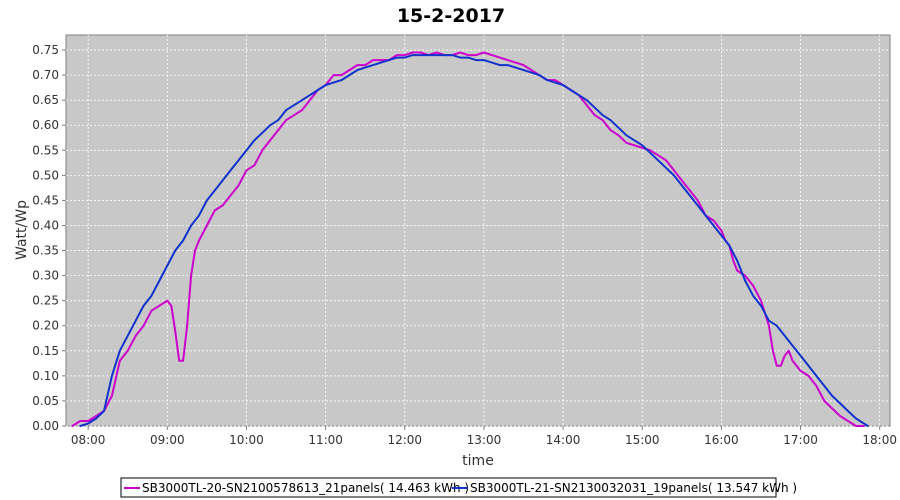 Image resolution: width=900 pixels, height=500 pixels. I want to click on y-tick-label: 0.30, so click(45, 276).